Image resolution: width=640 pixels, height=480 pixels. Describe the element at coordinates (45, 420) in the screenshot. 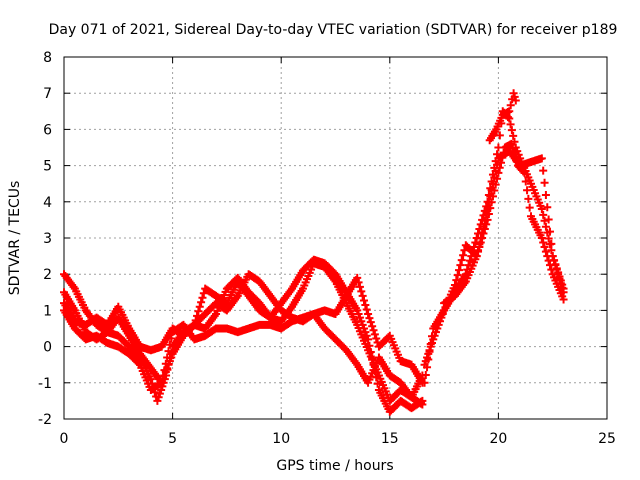

I see `y-tick-label: -2` at that location.